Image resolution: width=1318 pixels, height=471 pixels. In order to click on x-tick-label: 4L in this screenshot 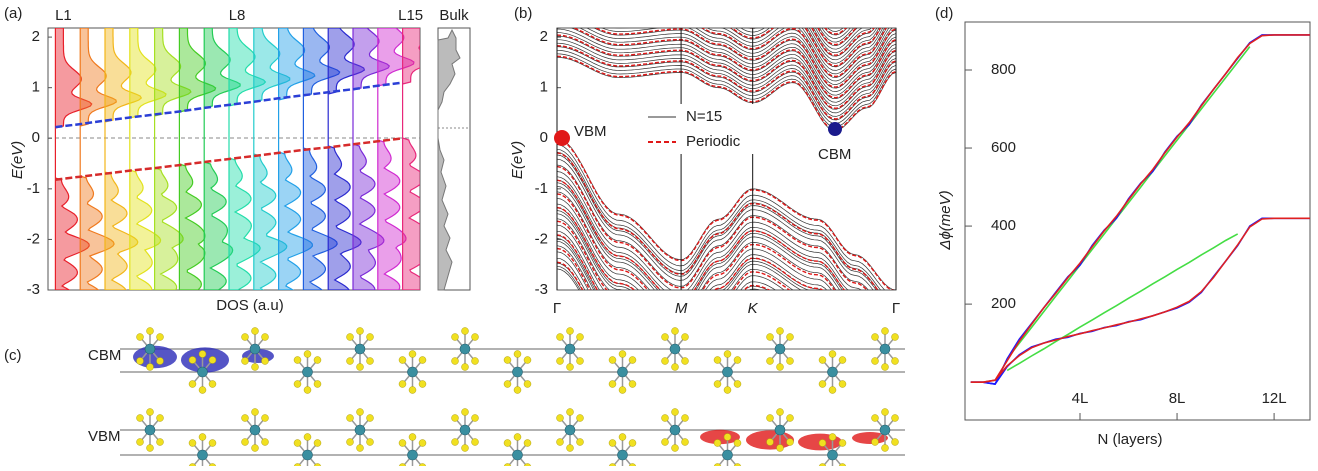, I will do `click(1080, 398)`.